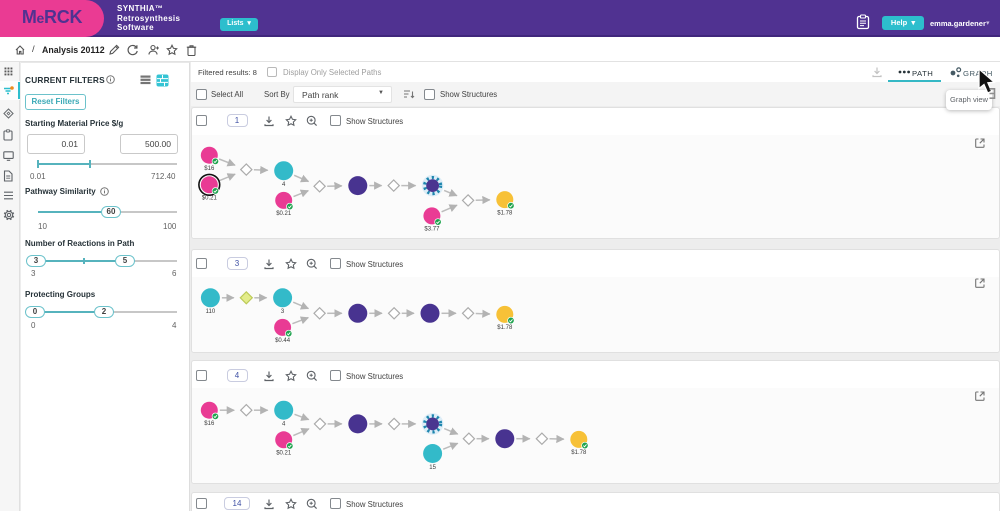 The image size is (1000, 511). What do you see at coordinates (283, 312) in the screenshot?
I see `svg-text: 3` at bounding box center [283, 312].